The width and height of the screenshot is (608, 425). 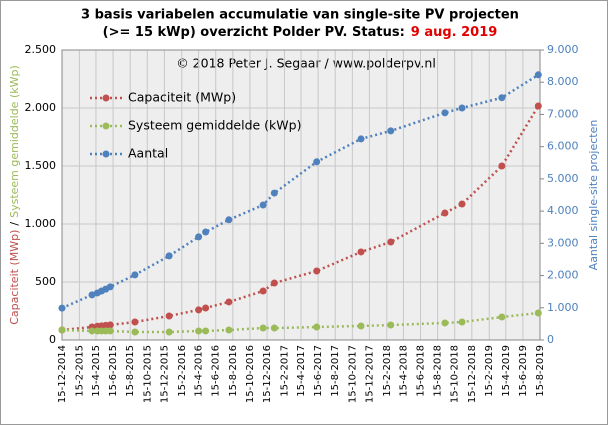 What do you see at coordinates (147, 374) in the screenshot?
I see `x-tick-label: 15-10-2015` at bounding box center [147, 374].